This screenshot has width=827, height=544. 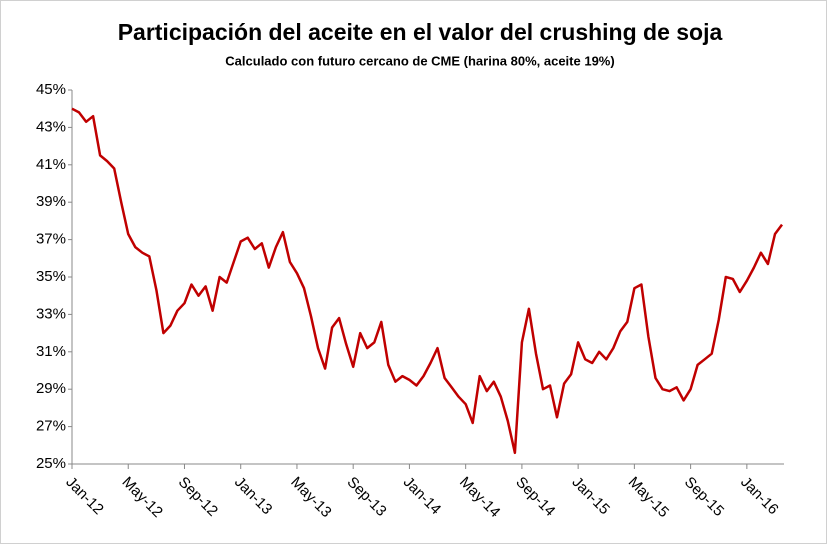 I want to click on y-tick-label: 25%, so click(x=51, y=463).